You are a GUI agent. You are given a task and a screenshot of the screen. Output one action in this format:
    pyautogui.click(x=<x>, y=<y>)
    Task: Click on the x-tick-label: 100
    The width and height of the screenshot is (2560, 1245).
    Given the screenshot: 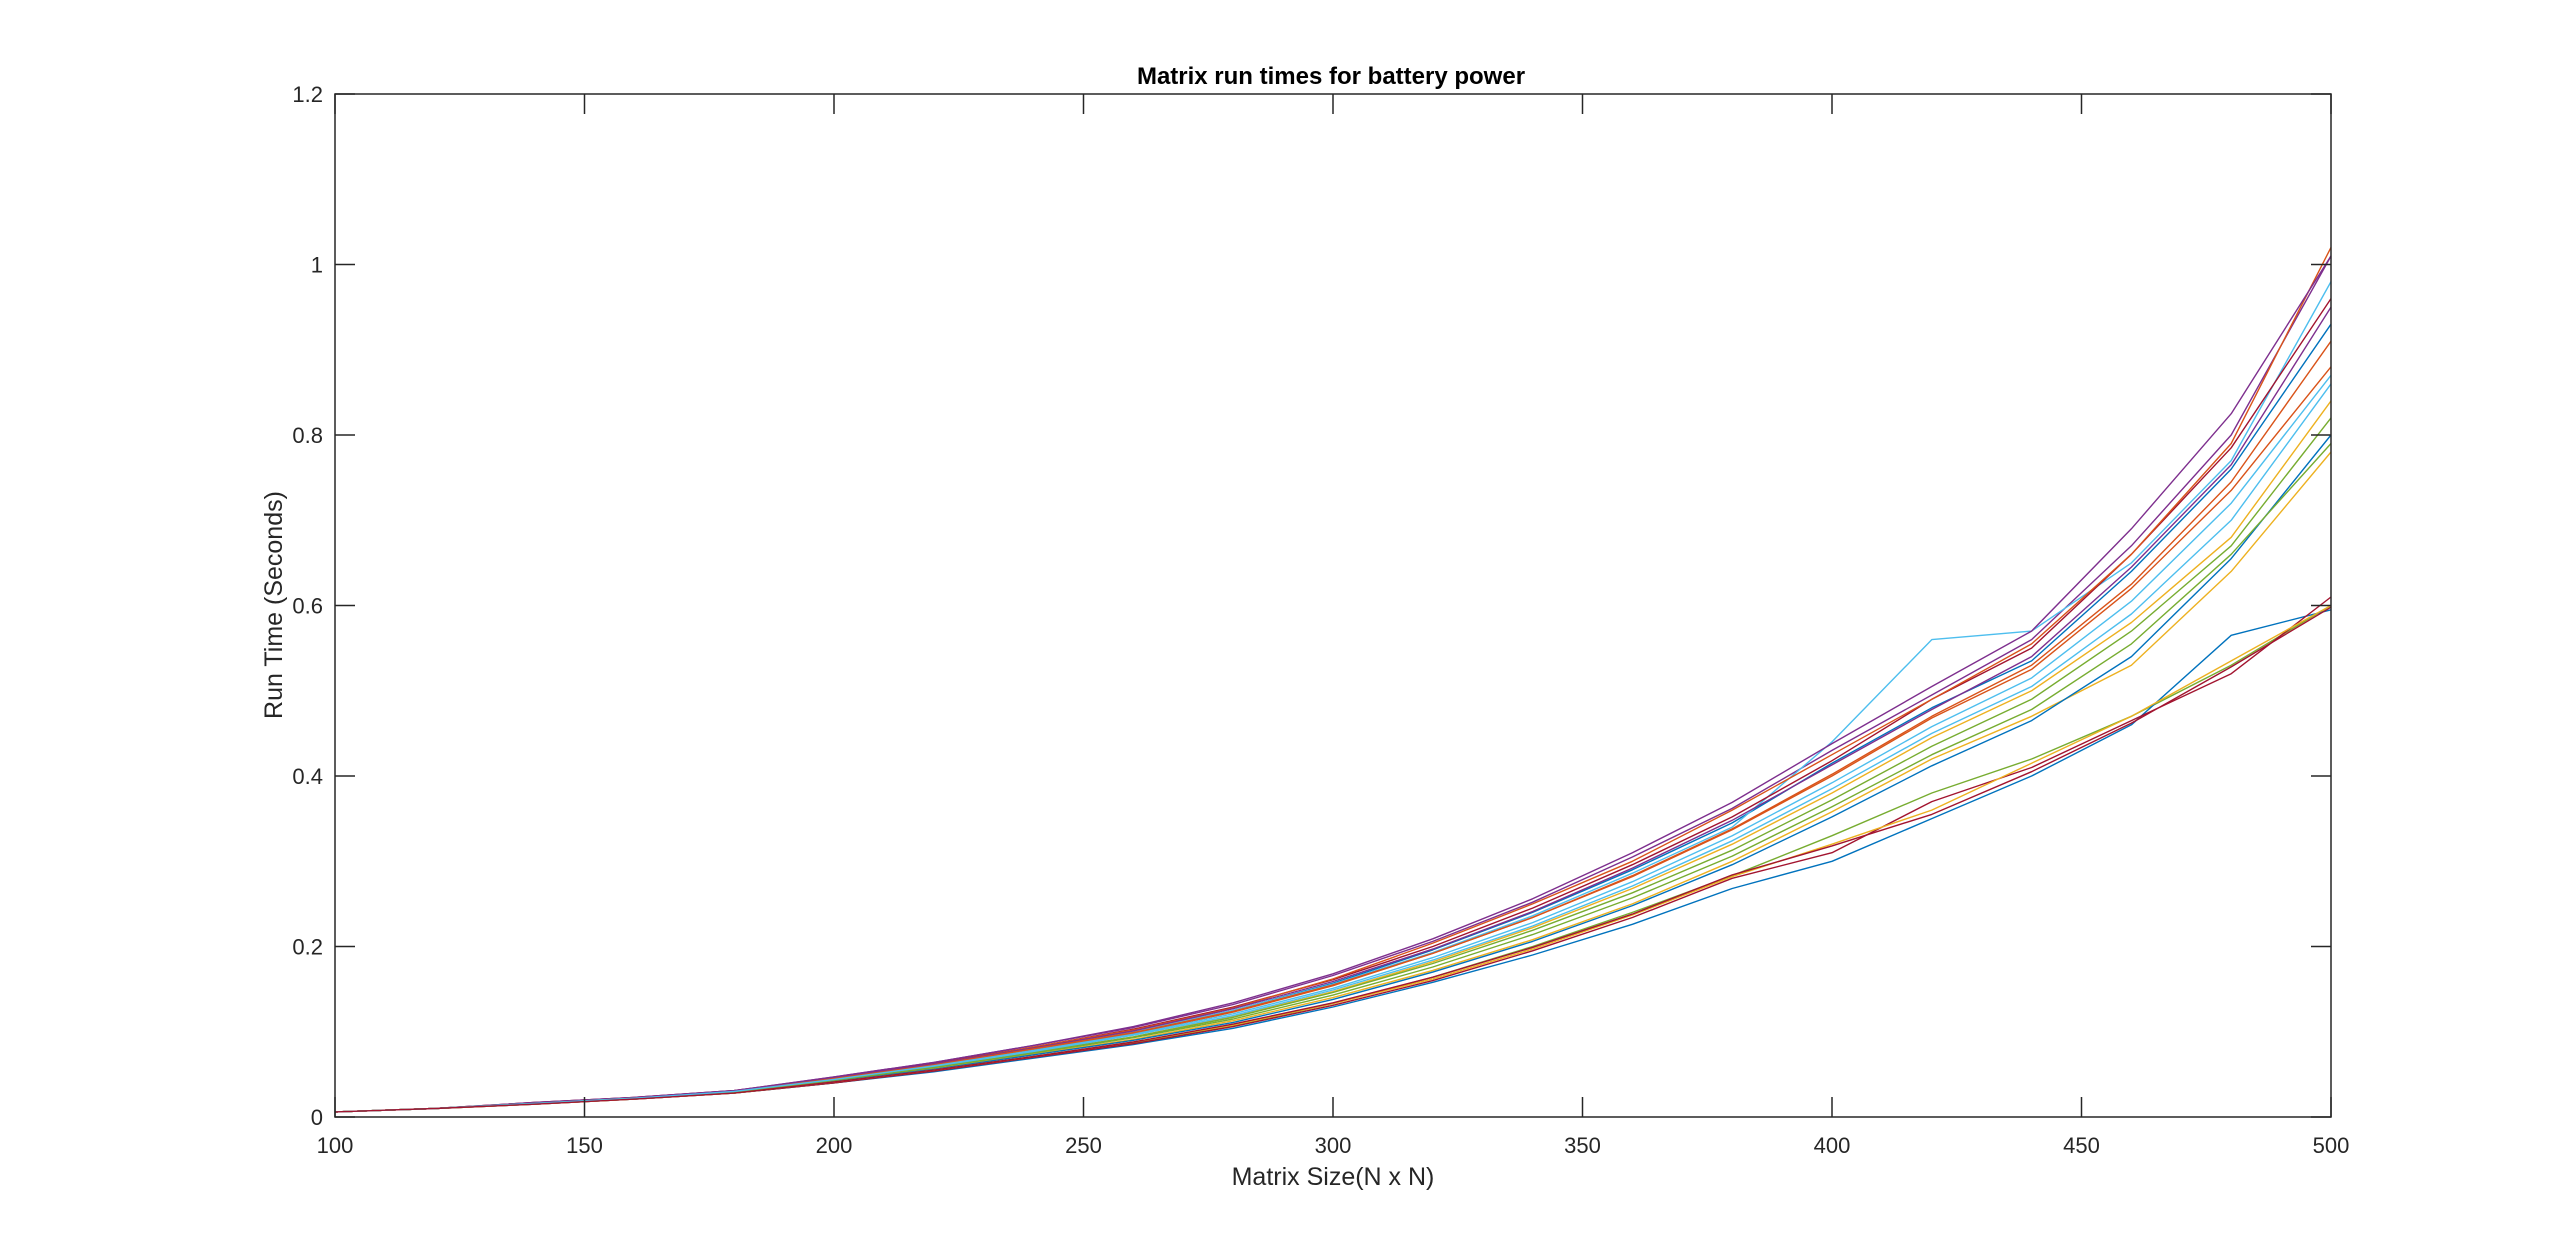 What is the action you would take?
    pyautogui.click(x=335, y=1145)
    